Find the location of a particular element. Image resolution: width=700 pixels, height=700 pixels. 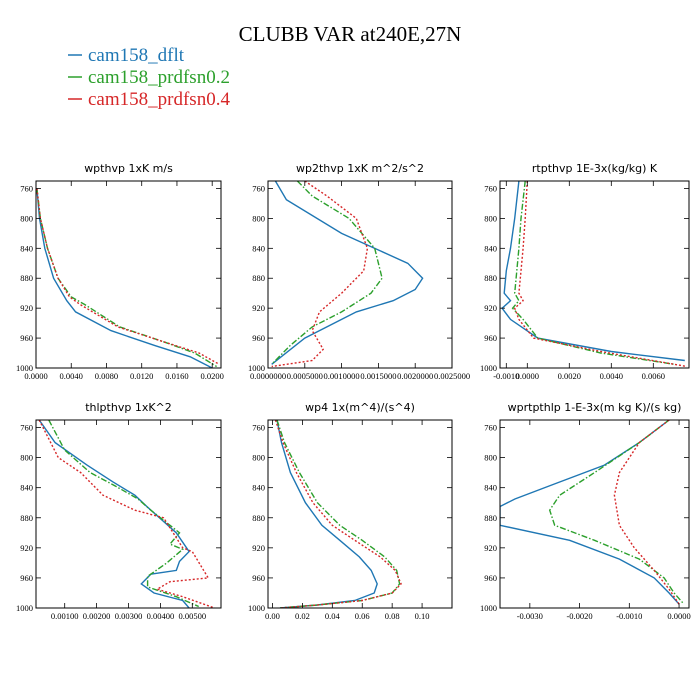

panel-title: wprtpthlp 1-E-3x(m kg K)/(s kg) is located at coordinates (595, 407).